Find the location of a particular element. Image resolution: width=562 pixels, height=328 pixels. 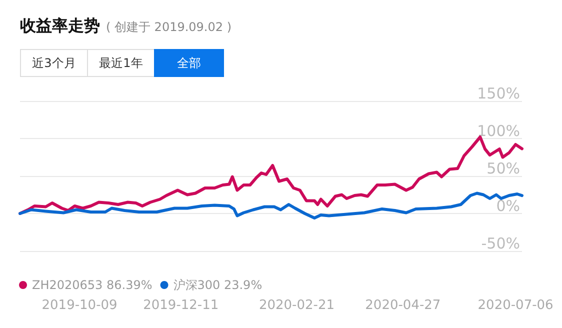

y-tick-label: -50% is located at coordinates (500, 243).